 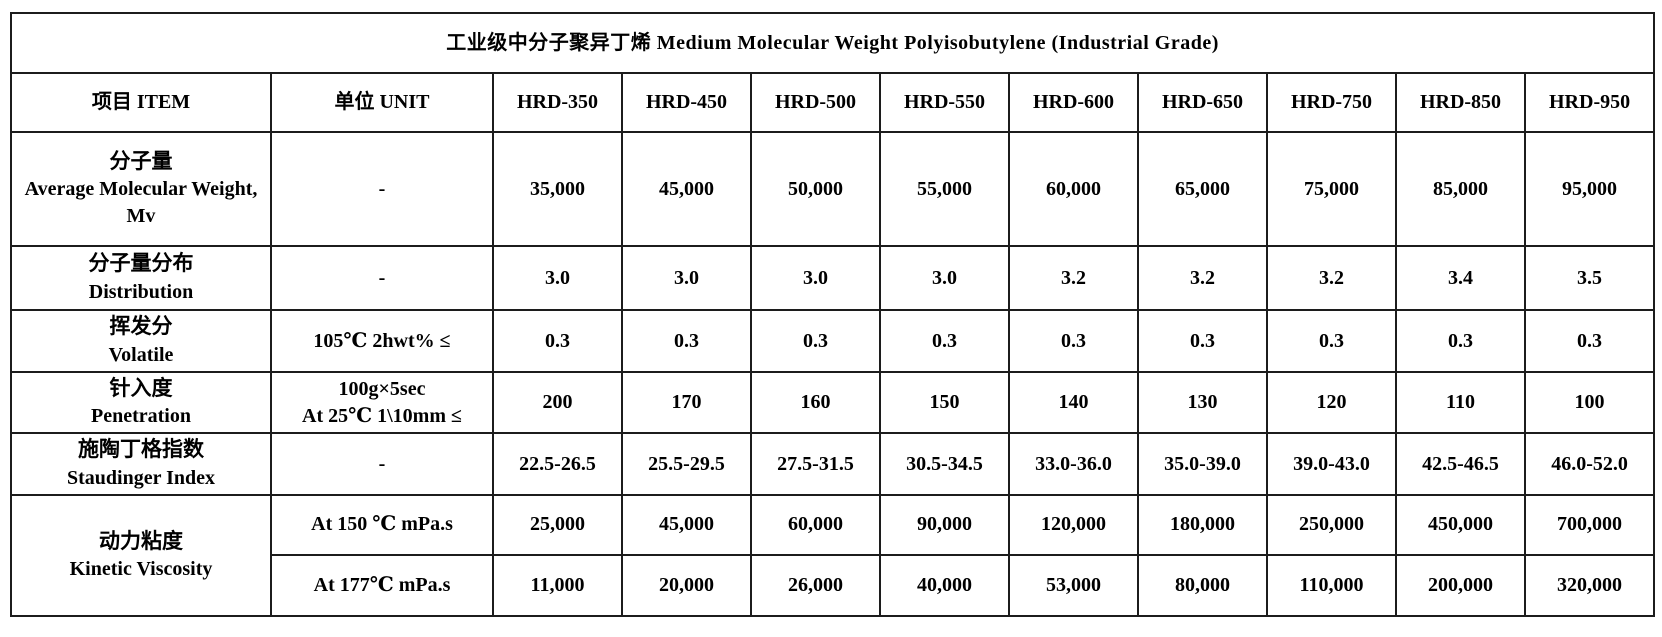 What do you see at coordinates (141, 327) in the screenshot?
I see `item-label-zh: 挥发分` at bounding box center [141, 327].